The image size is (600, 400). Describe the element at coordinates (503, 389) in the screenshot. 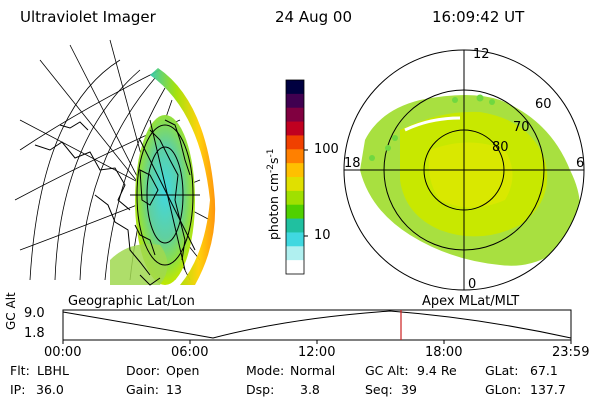

I see `glon-label: GLon:` at that location.